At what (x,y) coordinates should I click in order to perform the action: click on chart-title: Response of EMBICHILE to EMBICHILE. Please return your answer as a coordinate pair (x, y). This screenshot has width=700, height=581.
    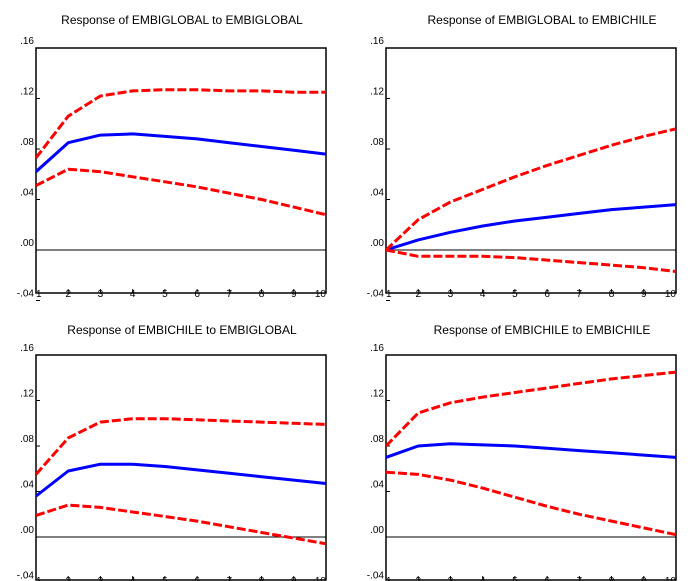
    Looking at the image, I should click on (542, 330).